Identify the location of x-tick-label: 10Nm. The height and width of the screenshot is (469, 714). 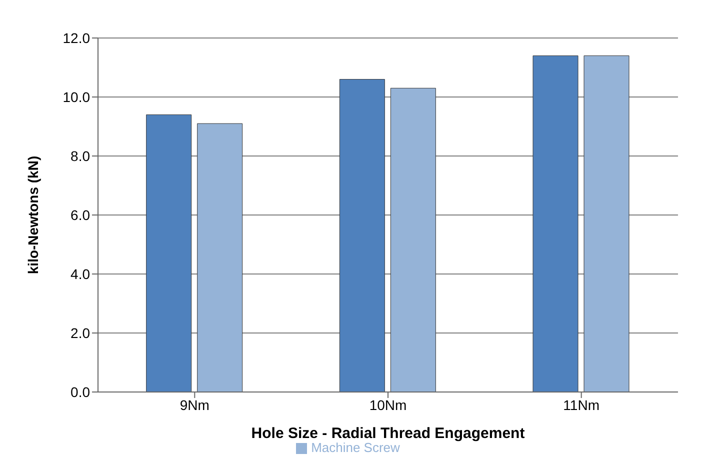
(388, 404).